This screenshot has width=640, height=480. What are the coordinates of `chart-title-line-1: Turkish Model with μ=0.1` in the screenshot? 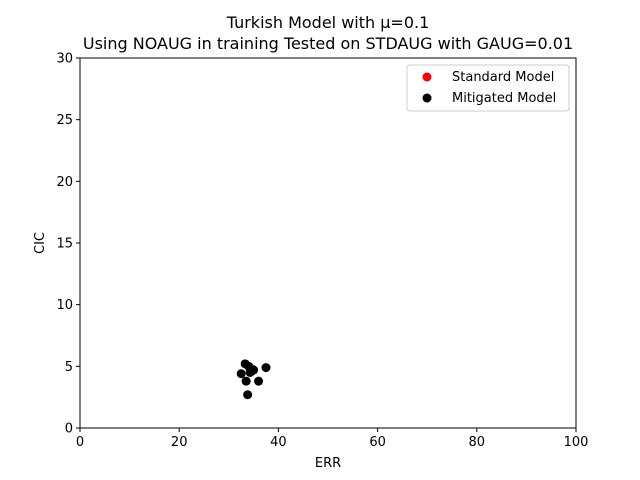 It's located at (328, 22).